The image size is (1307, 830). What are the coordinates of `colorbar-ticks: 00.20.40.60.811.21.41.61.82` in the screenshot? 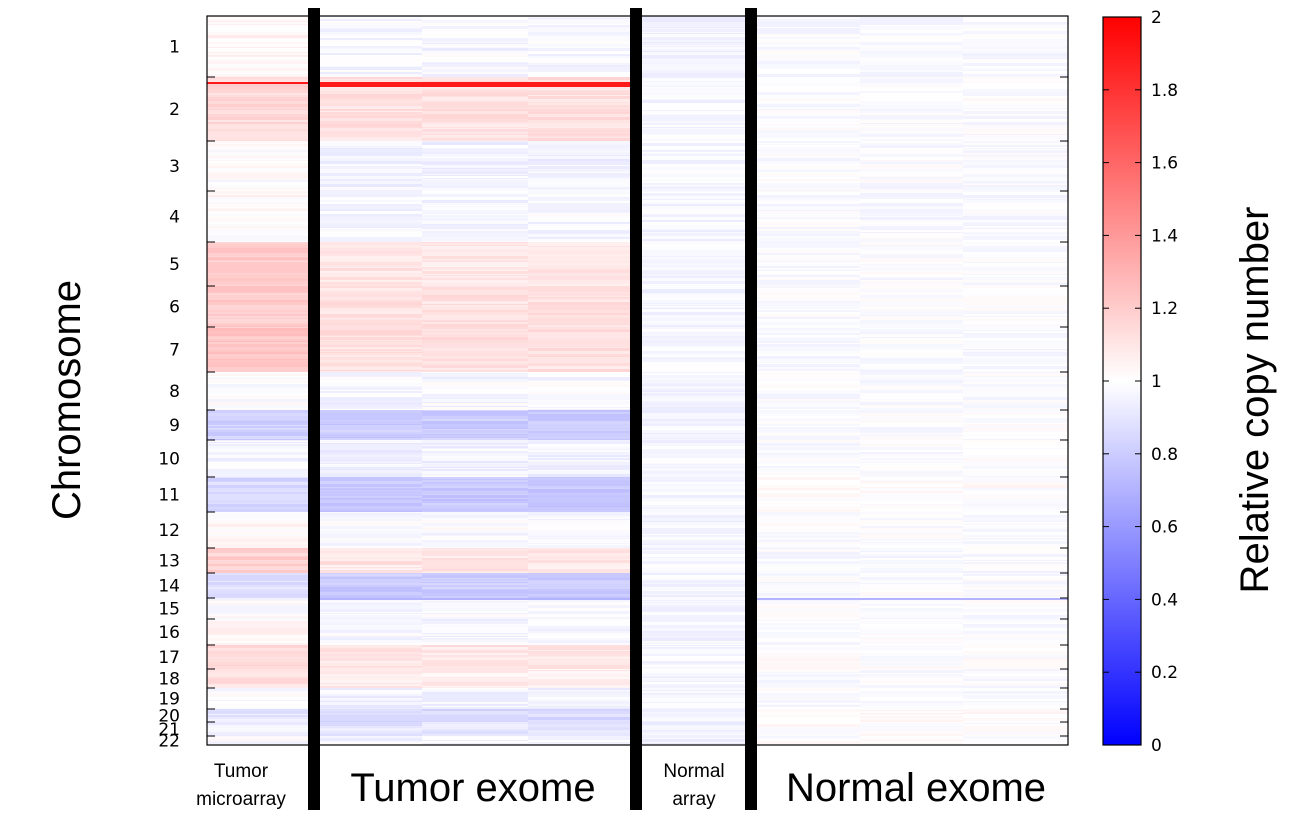 It's located at (1140, 382).